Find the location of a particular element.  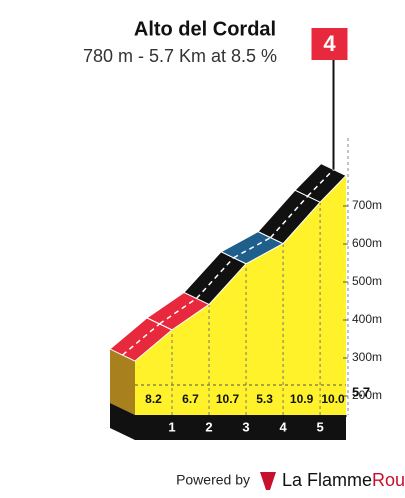

gradient-label: 10.0 is located at coordinates (333, 399).